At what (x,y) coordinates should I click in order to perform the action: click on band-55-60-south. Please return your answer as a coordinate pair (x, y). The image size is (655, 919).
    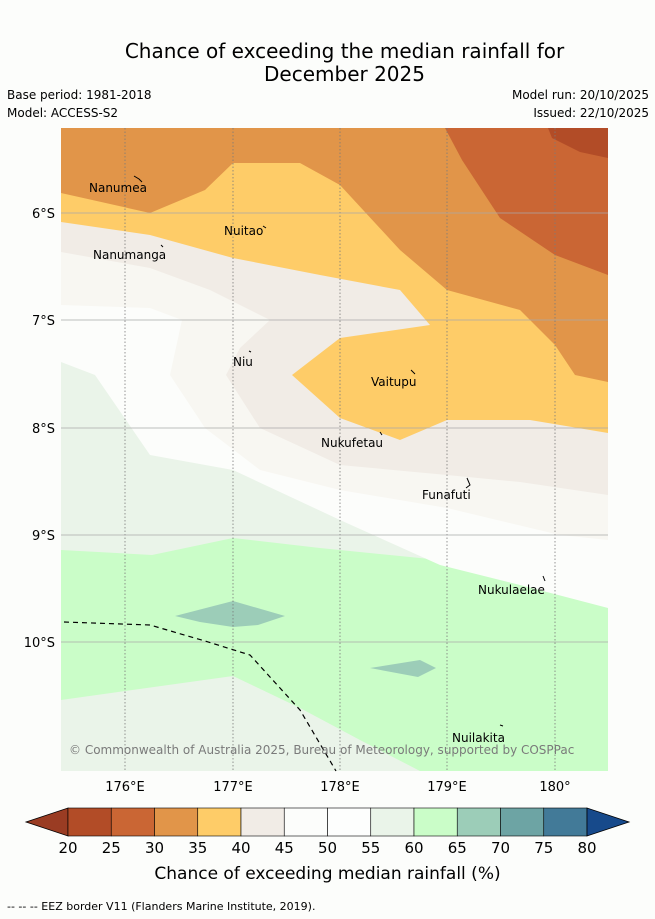
    Looking at the image, I should click on (285, 723).